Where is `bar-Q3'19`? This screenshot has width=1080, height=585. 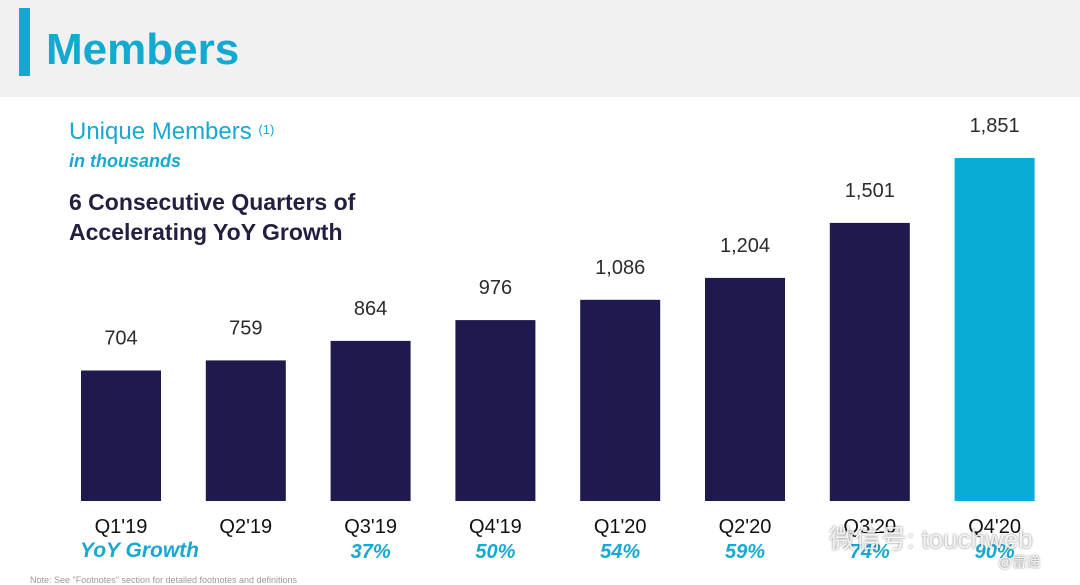
bar-Q3'19 is located at coordinates (370, 420).